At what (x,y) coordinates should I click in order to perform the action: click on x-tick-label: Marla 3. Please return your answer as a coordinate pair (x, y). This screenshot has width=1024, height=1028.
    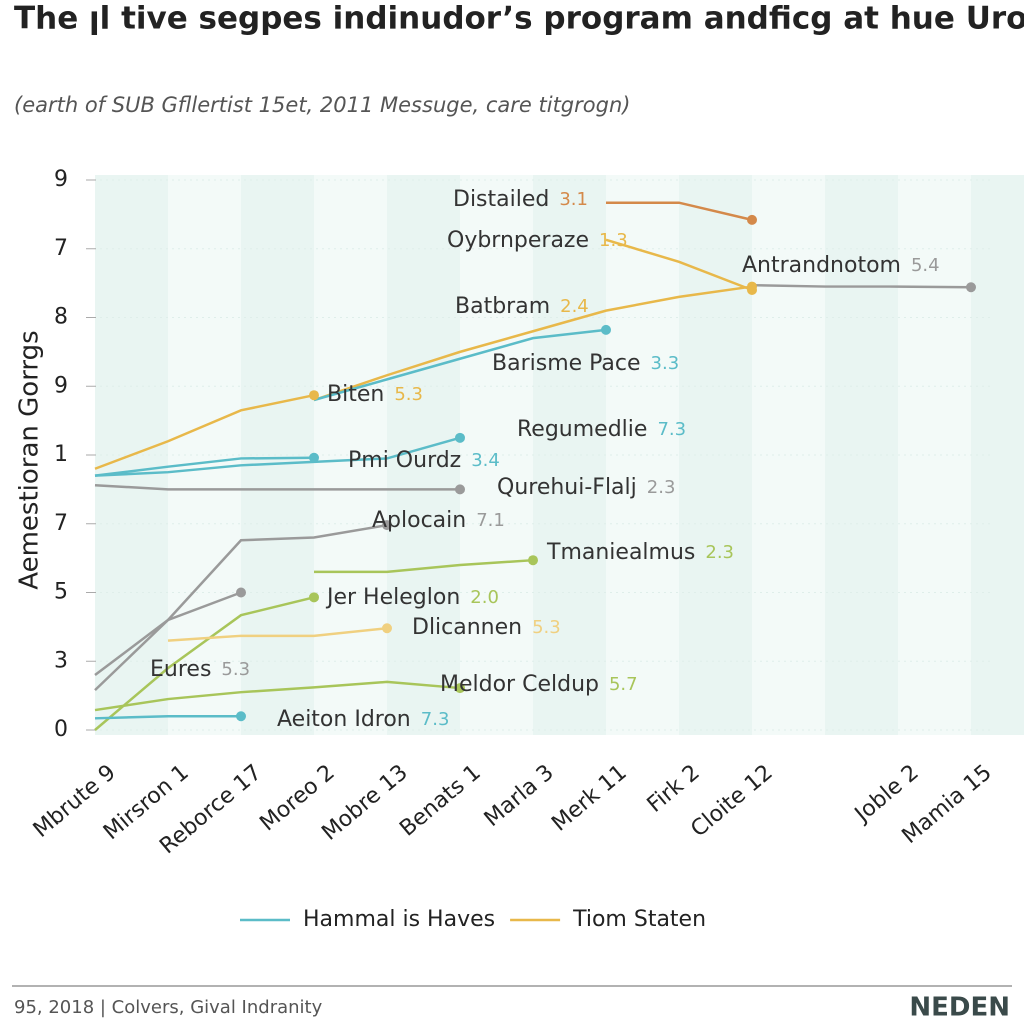
    Looking at the image, I should click on (519, 796).